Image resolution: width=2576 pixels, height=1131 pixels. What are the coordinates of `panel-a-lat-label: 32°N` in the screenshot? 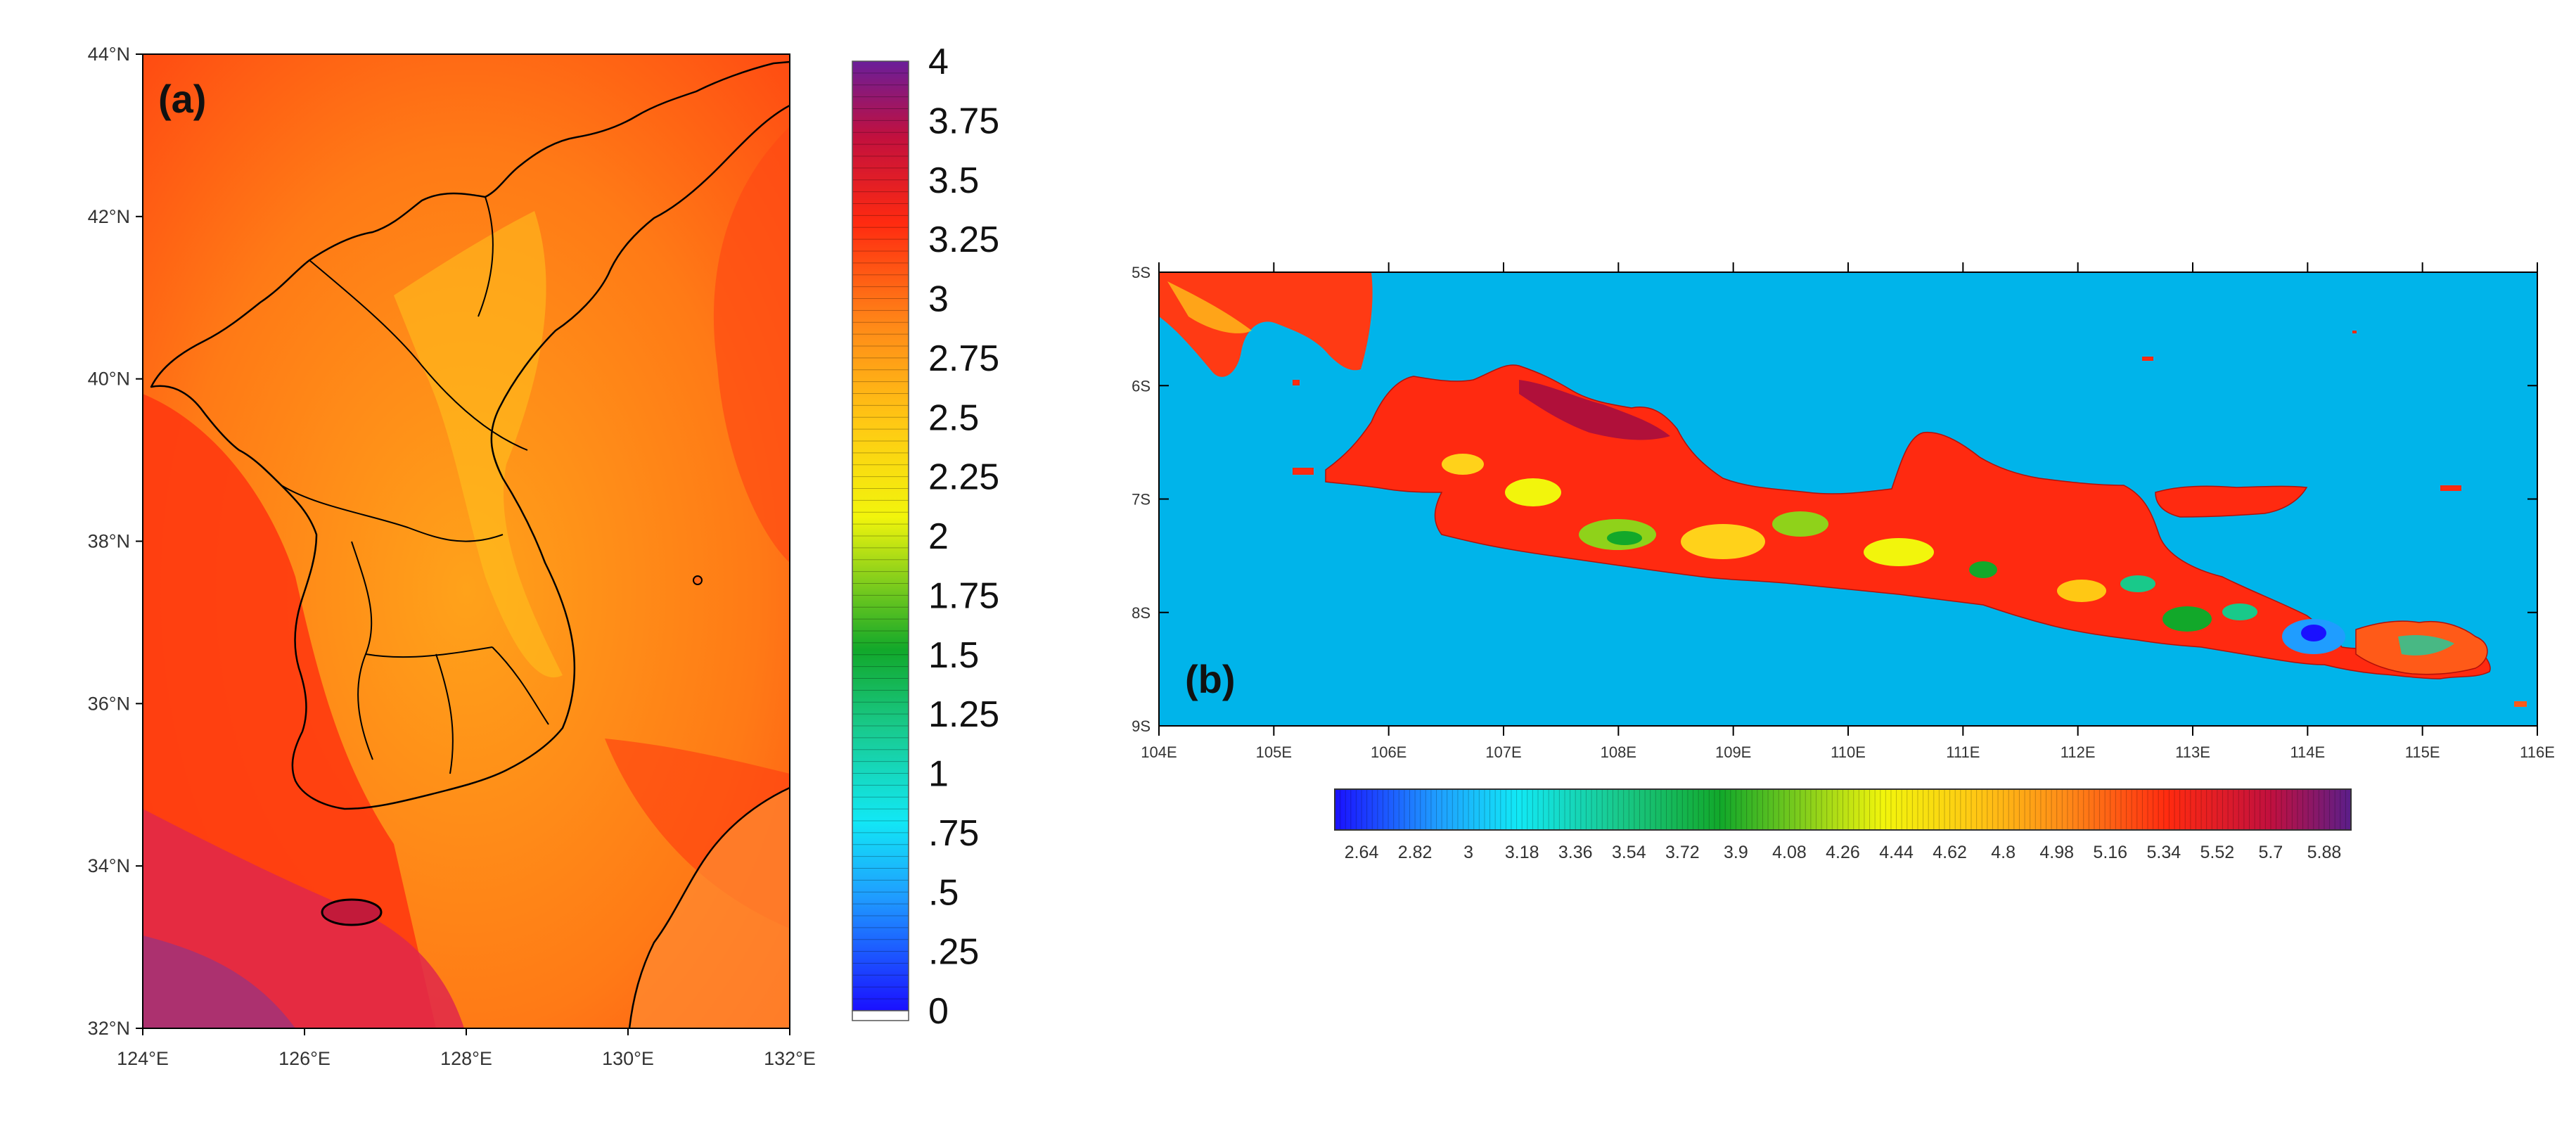 It's located at (109, 1028).